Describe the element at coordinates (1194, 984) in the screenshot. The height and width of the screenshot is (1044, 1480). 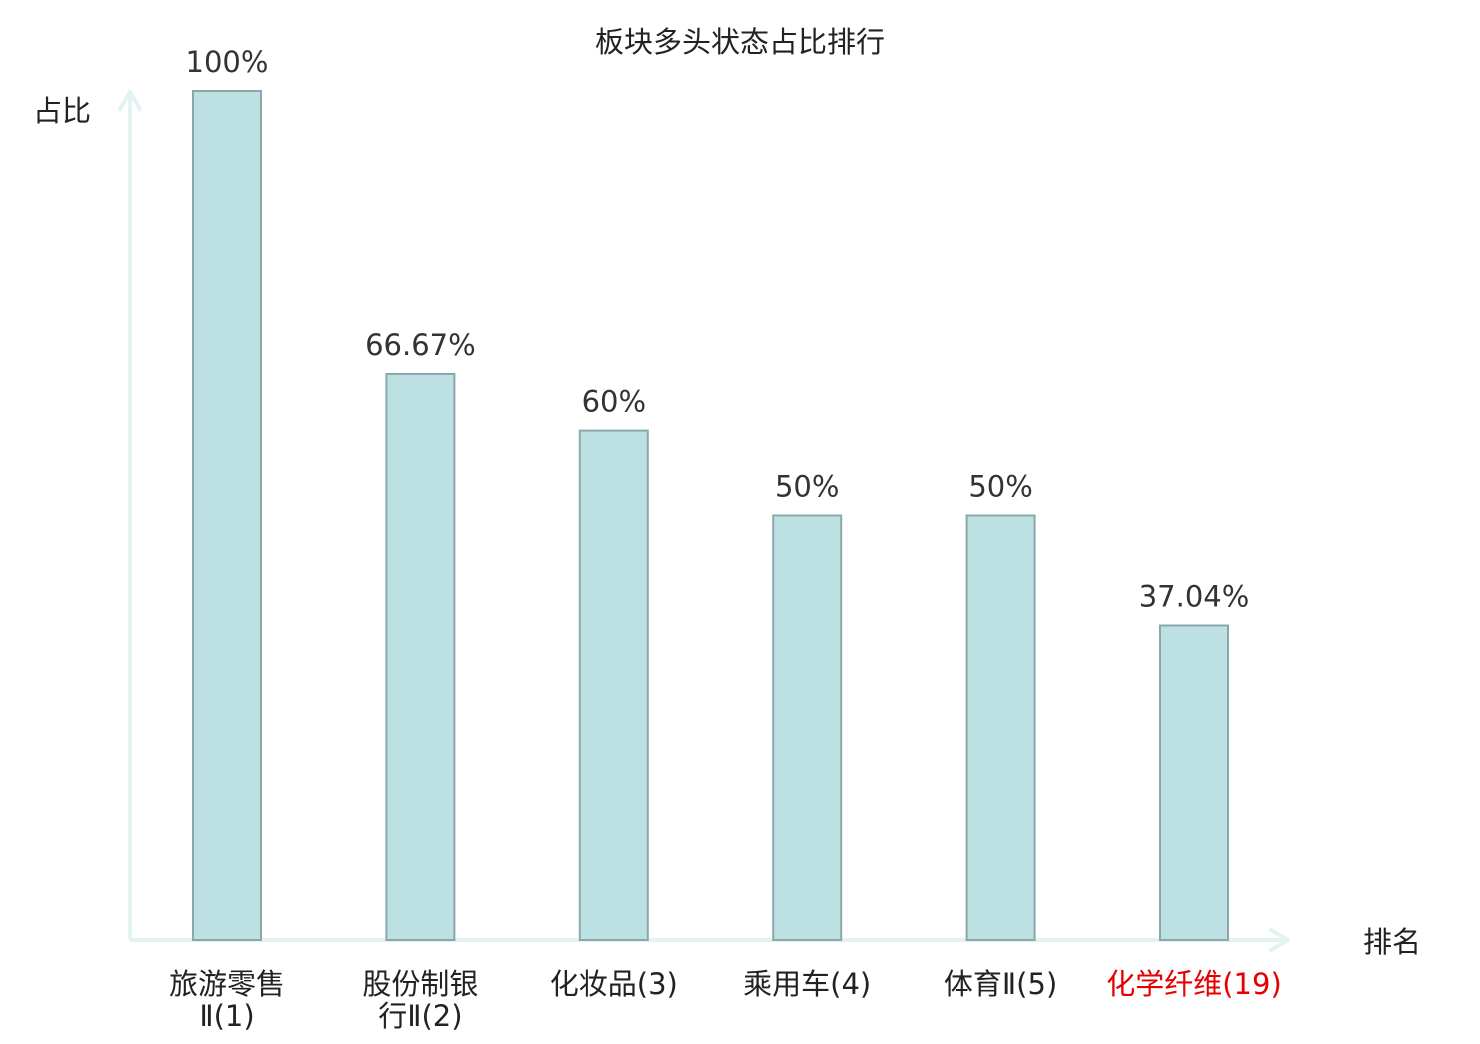
I see `category-label-6: 化学纤维(19)` at that location.